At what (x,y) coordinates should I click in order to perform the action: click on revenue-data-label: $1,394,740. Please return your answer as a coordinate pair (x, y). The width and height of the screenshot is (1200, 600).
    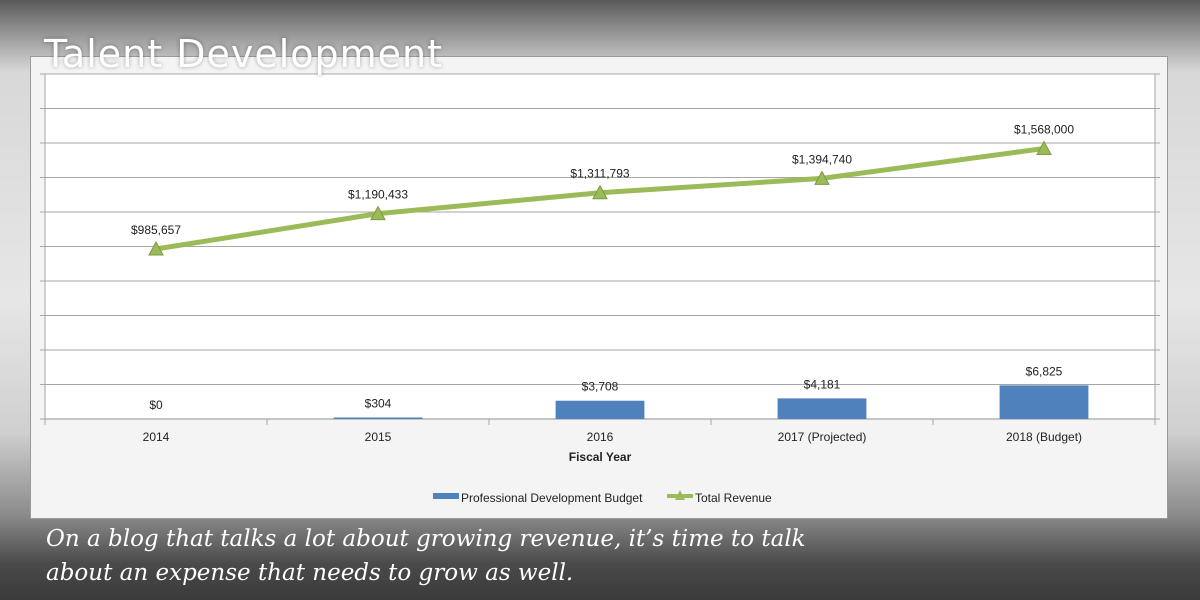
    Looking at the image, I should click on (822, 159).